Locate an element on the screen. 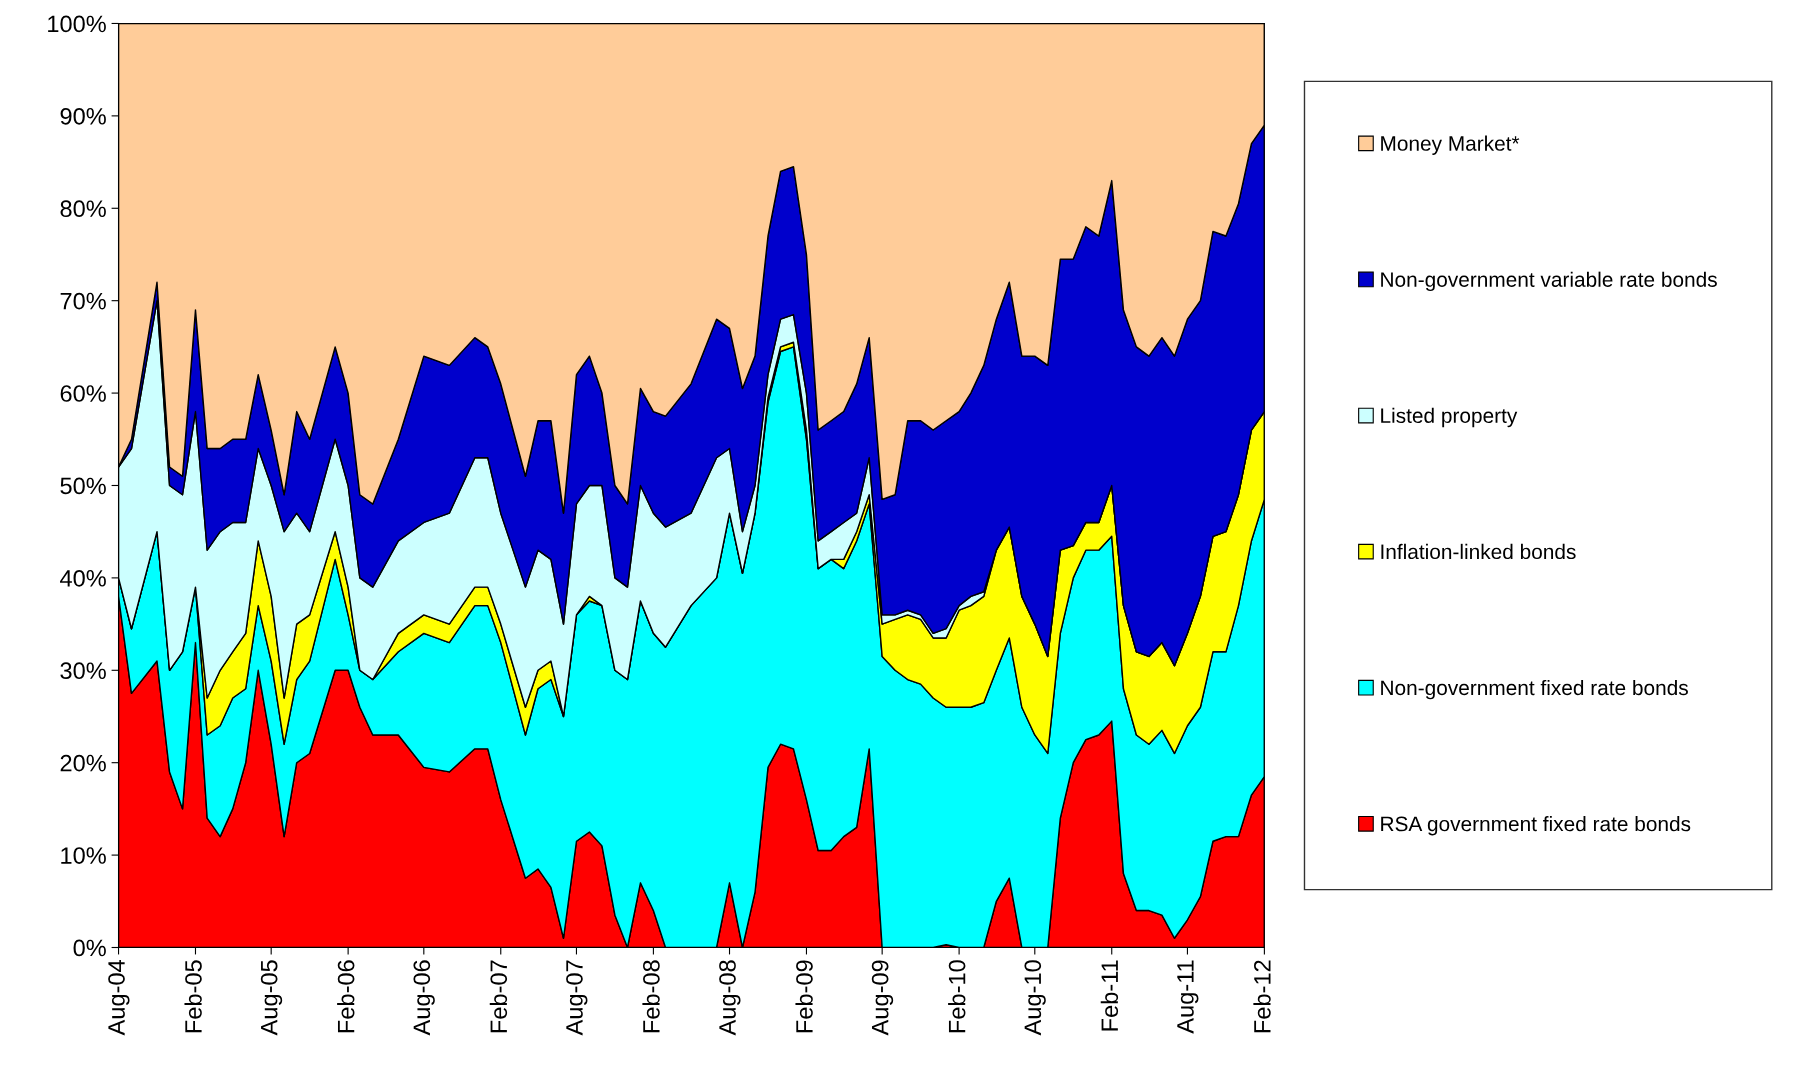 This screenshot has height=1067, width=1796. x-tick-label: Feb-10 is located at coordinates (957, 996).